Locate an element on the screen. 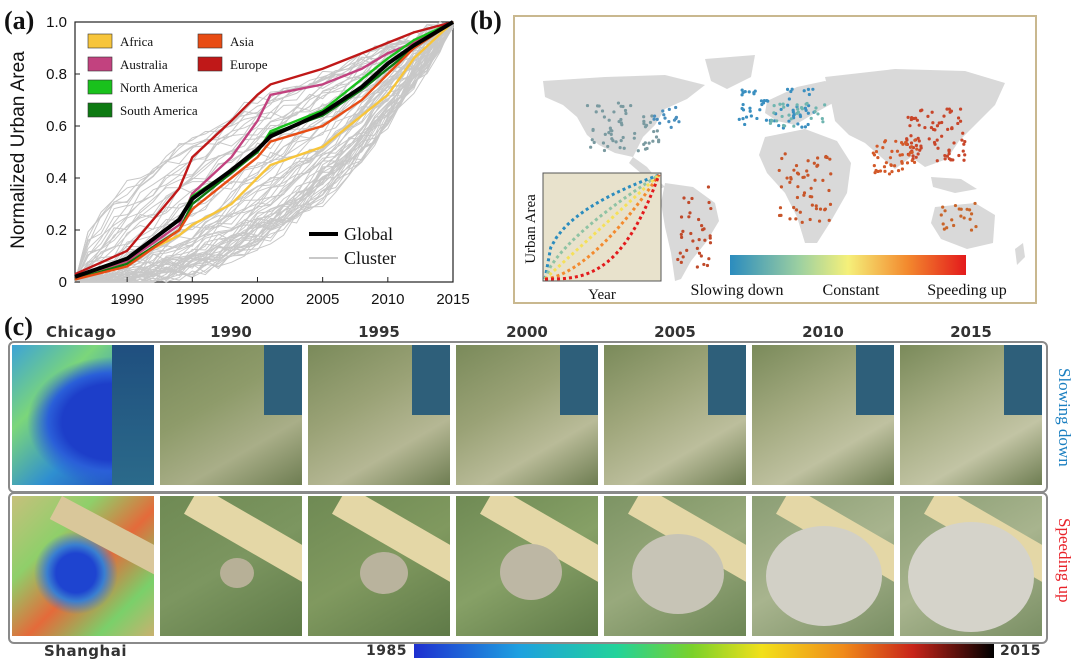  y-axis-label: Normalized Urban Area is located at coordinates (18, 150).